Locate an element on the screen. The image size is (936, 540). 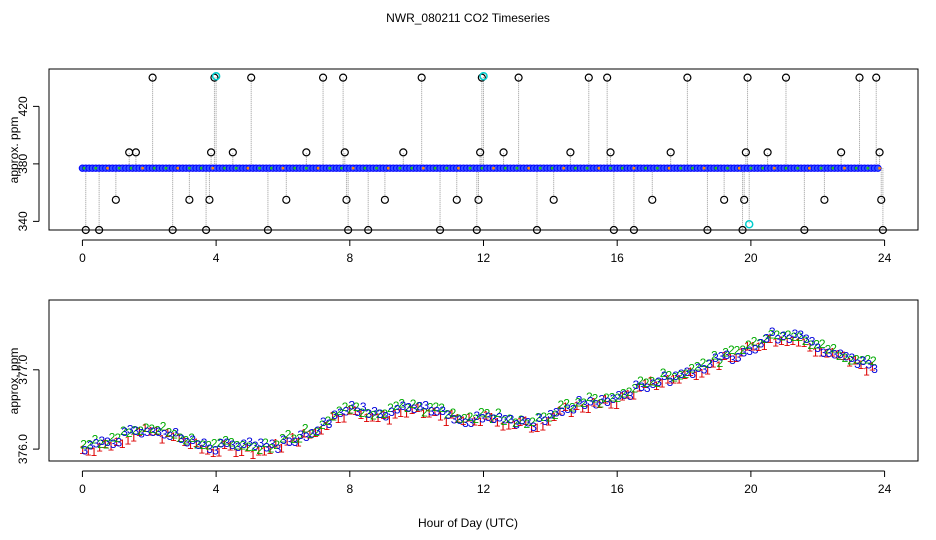
top-y-tick-label: 380 is located at coordinates (23, 164).